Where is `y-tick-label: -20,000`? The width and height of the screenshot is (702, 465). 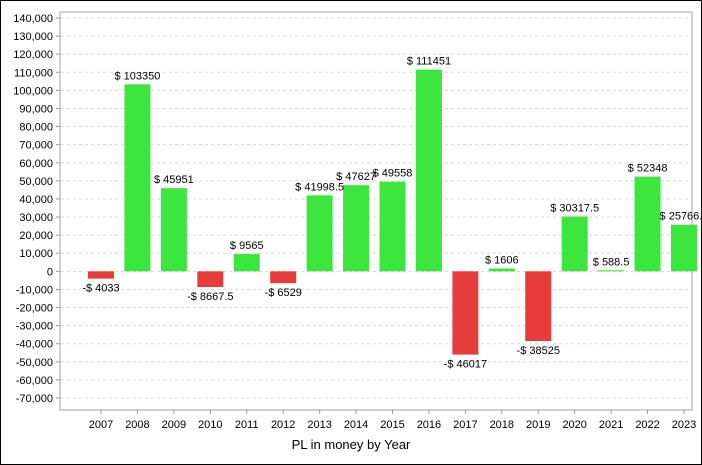 y-tick-label: -20,000 is located at coordinates (34, 309).